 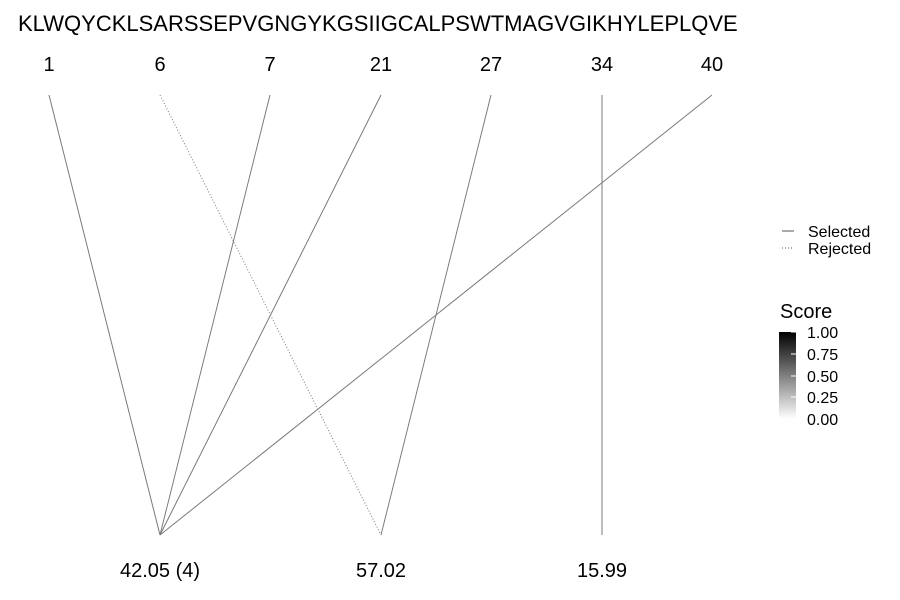 What do you see at coordinates (491, 65) in the screenshot?
I see `position-label: 27` at bounding box center [491, 65].